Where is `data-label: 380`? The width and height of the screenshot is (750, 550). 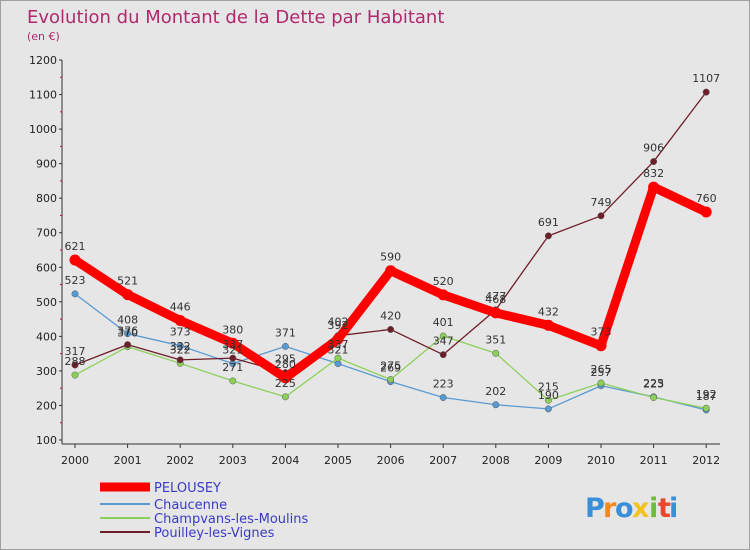
data-label: 380 is located at coordinates (232, 329).